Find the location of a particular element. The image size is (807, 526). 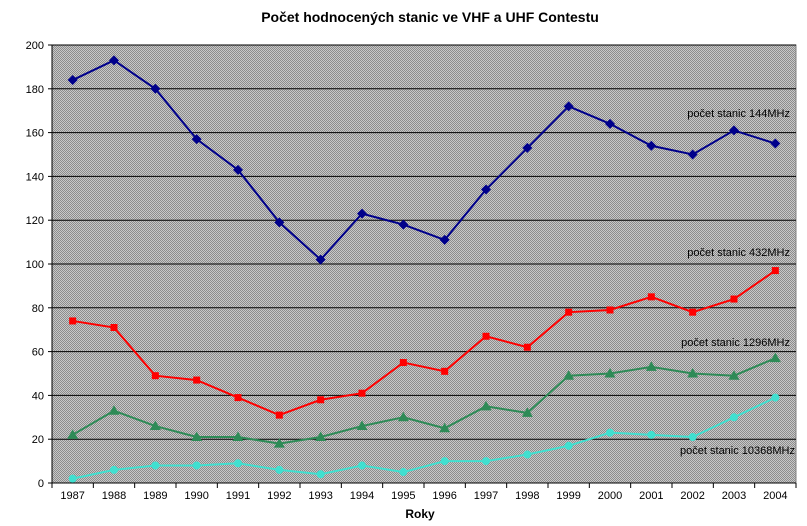

x-tick-label: 1996 is located at coordinates (444, 496).